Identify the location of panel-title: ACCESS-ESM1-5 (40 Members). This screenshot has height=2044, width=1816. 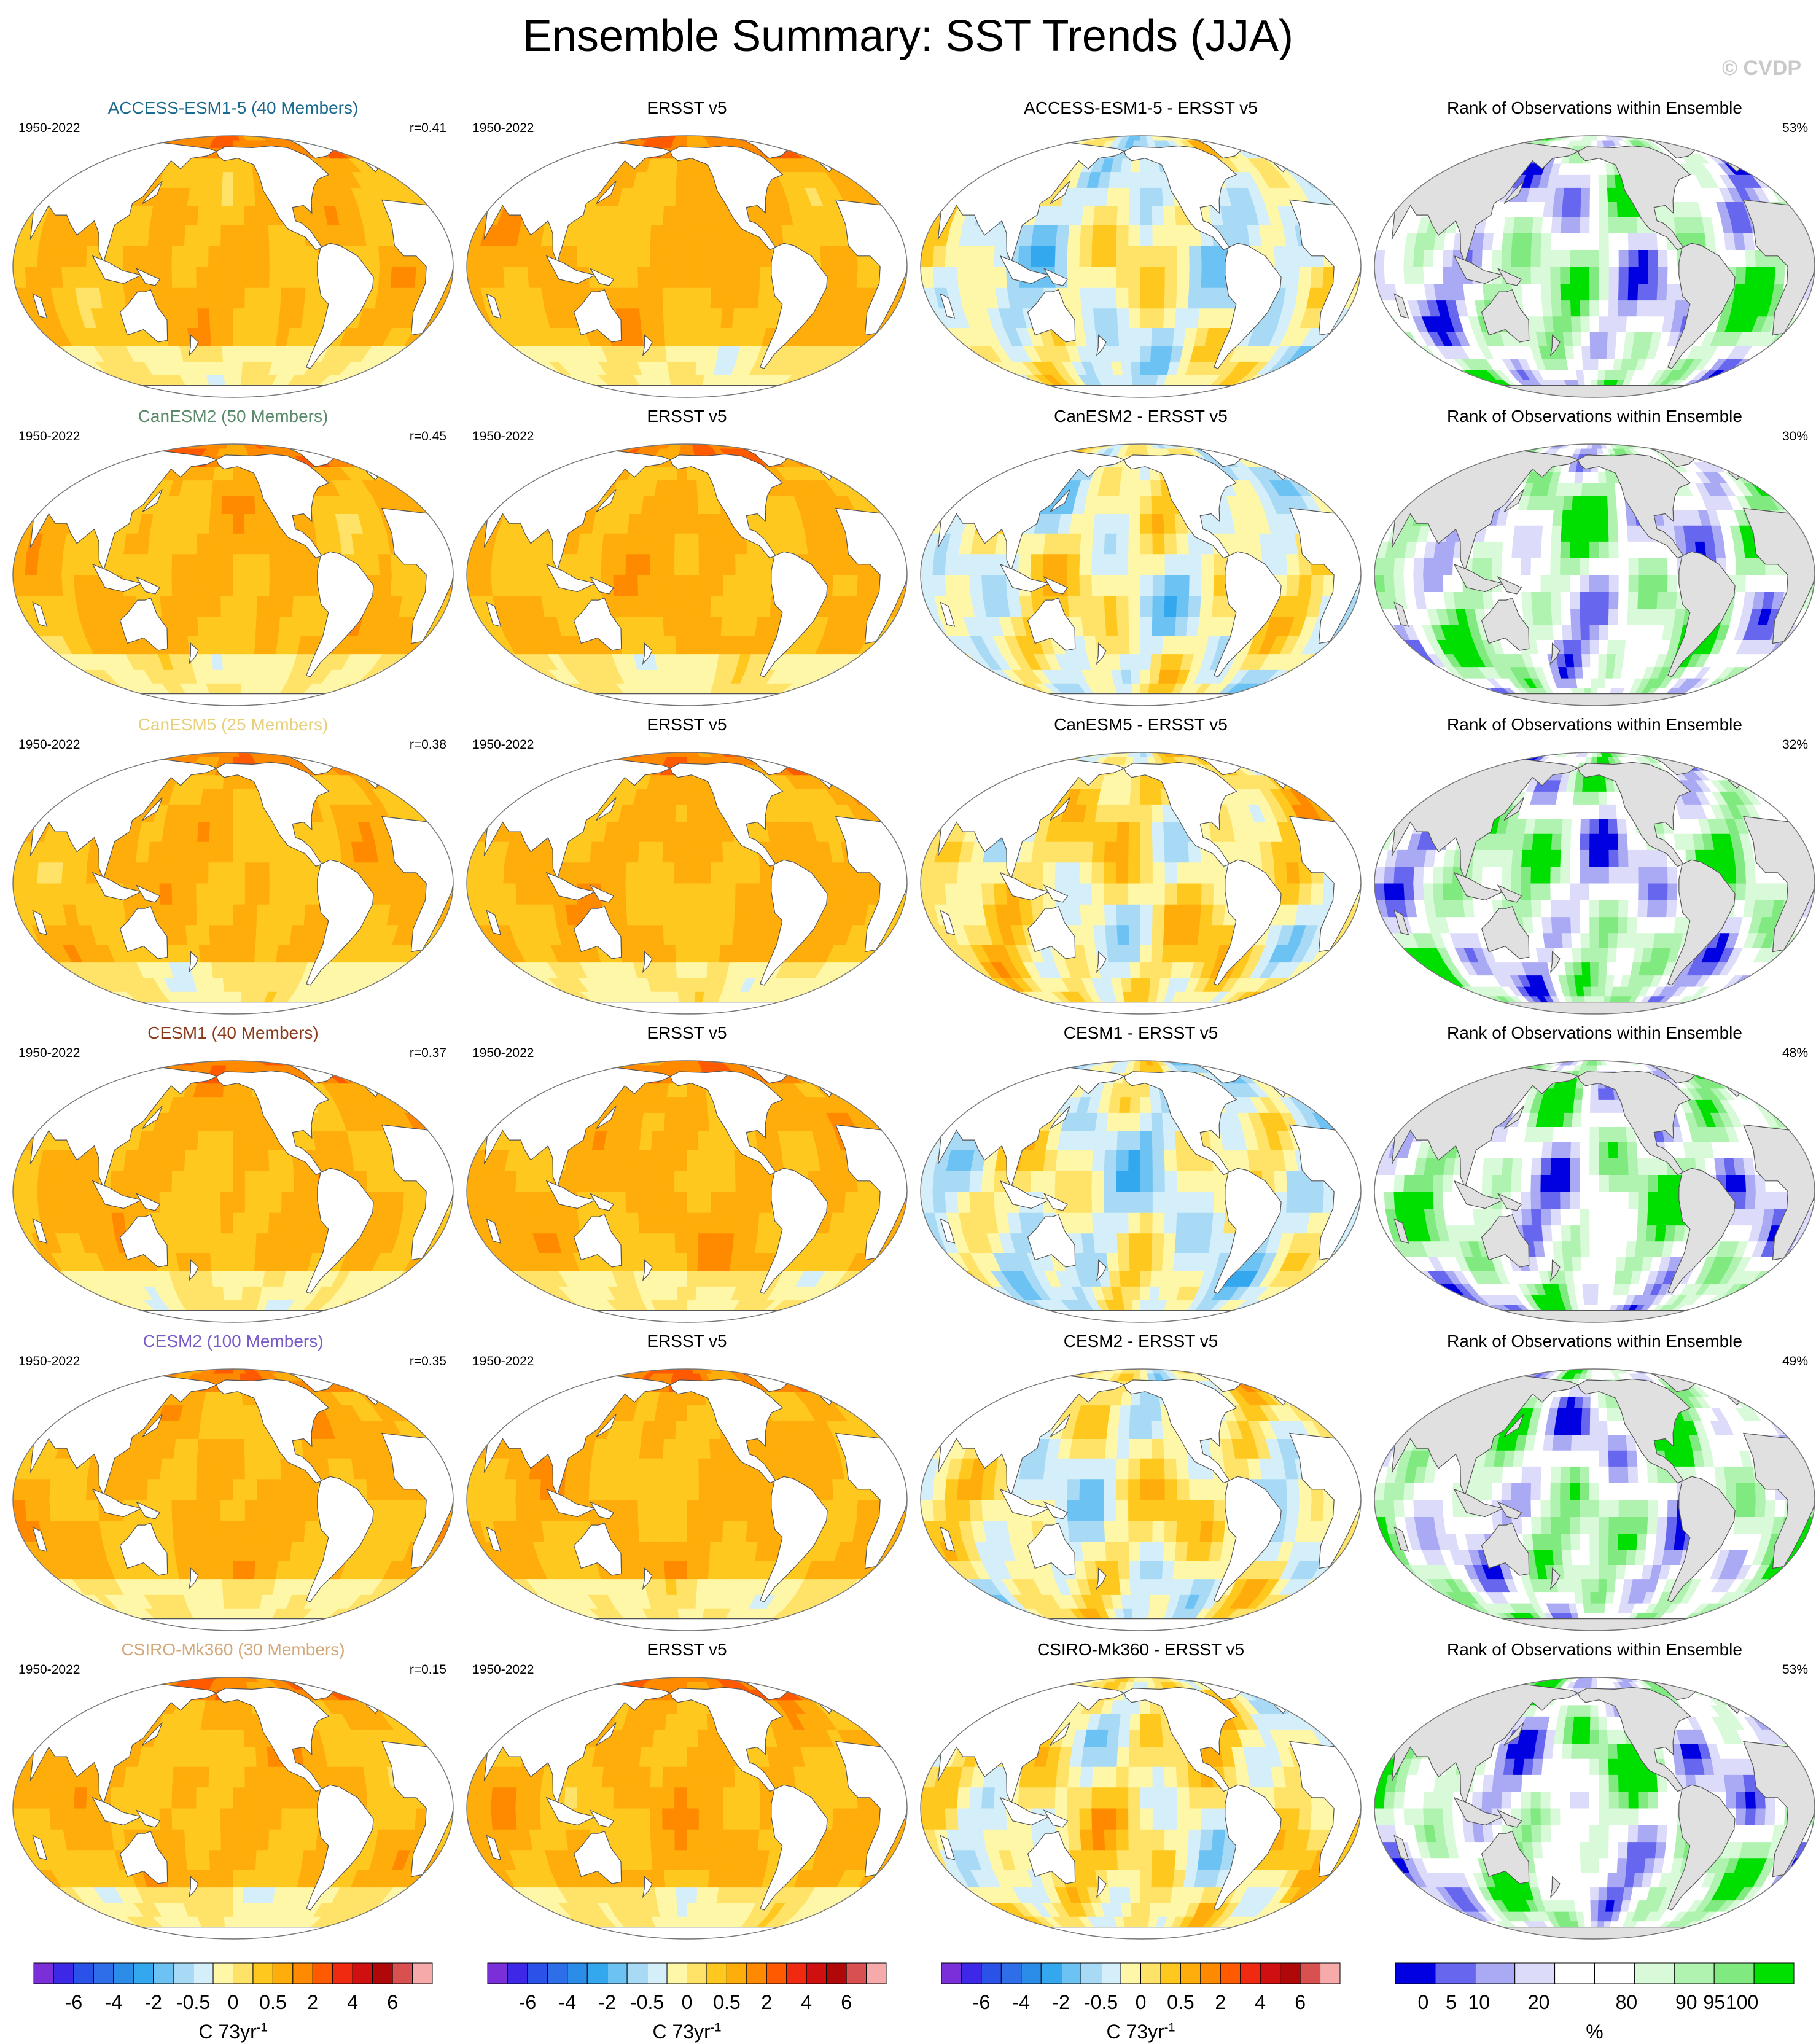
(233, 107).